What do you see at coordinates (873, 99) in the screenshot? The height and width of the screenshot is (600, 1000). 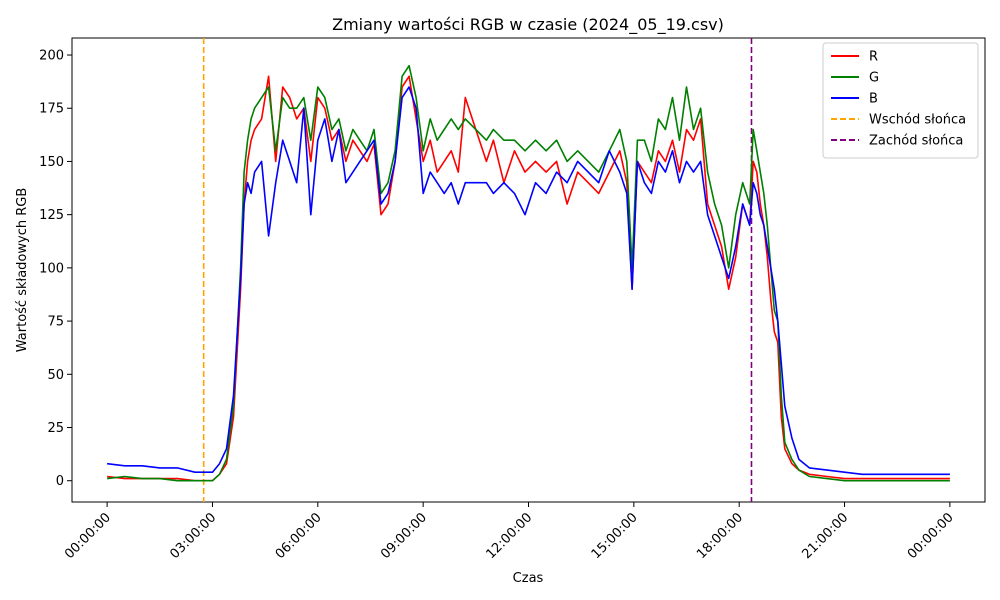 I see `legend-label: B` at bounding box center [873, 99].